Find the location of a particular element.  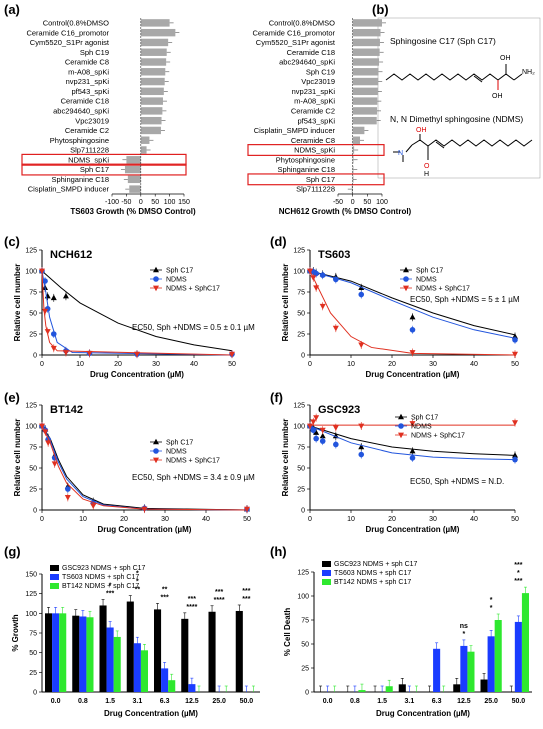

y-axis-label: Relative cell number is located at coordinates (285, 458).